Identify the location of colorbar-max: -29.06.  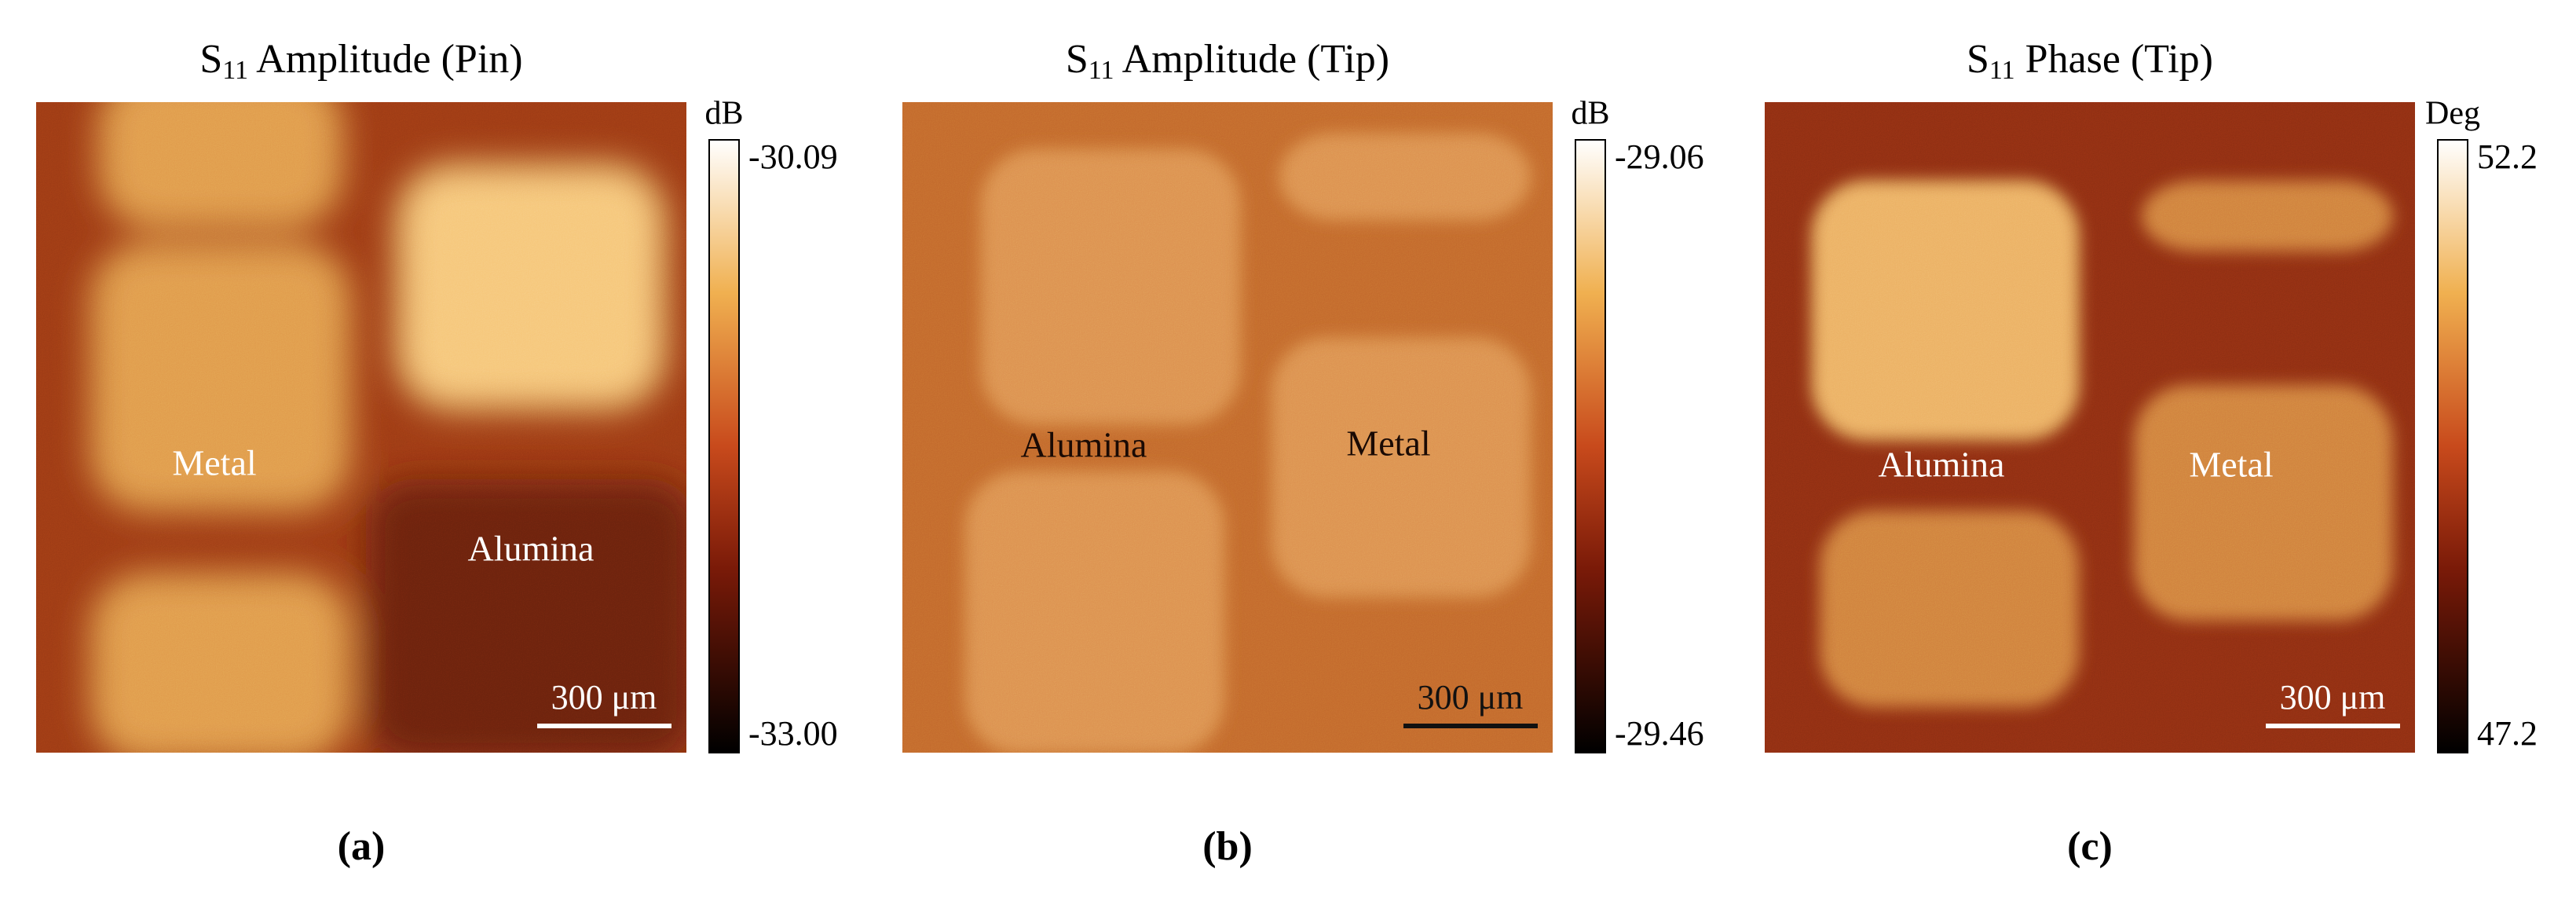
(1659, 156).